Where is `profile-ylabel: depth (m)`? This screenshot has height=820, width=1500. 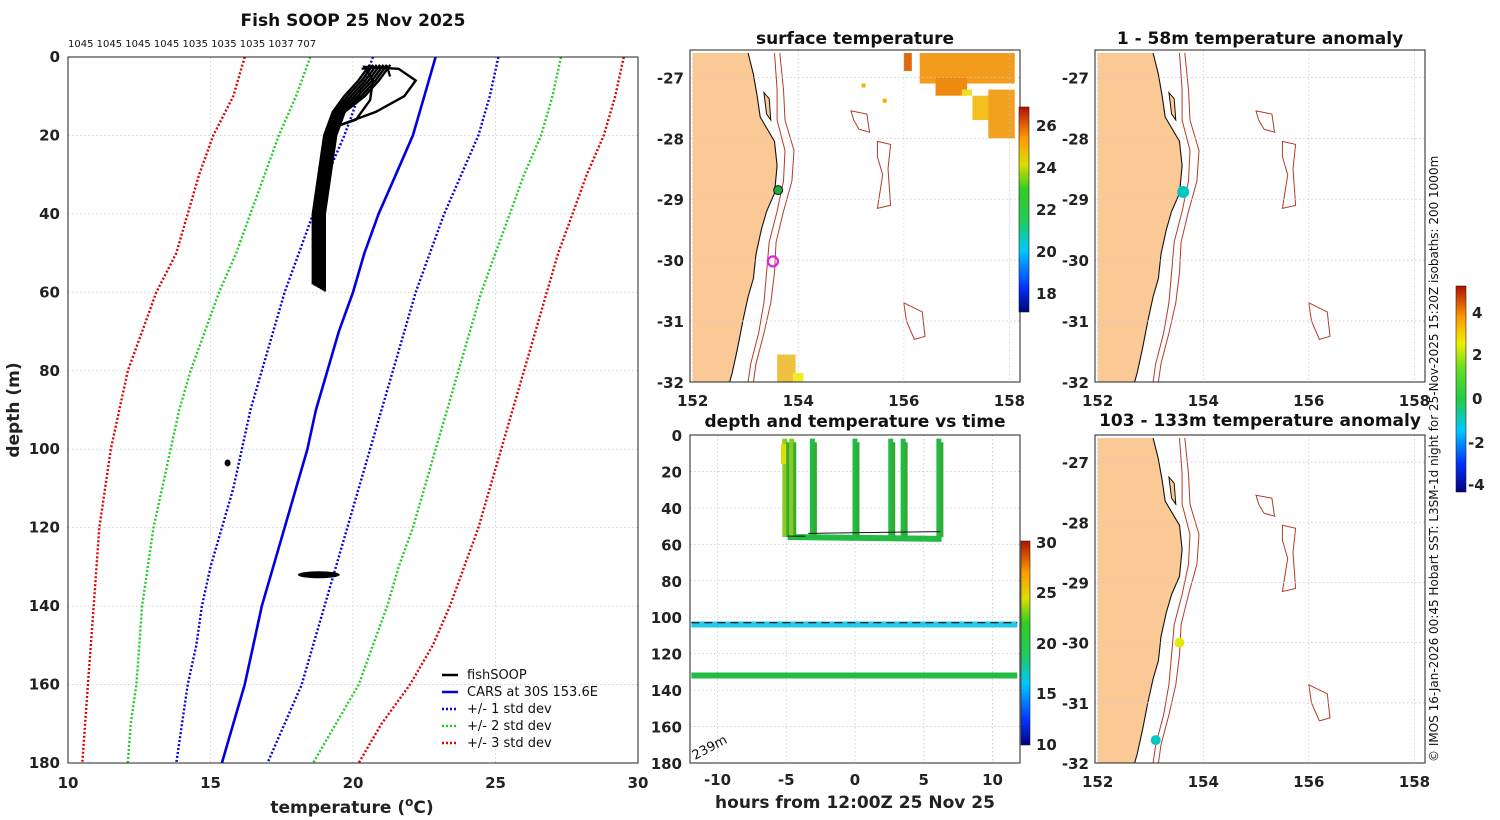
profile-ylabel: depth (m) is located at coordinates (14, 409).